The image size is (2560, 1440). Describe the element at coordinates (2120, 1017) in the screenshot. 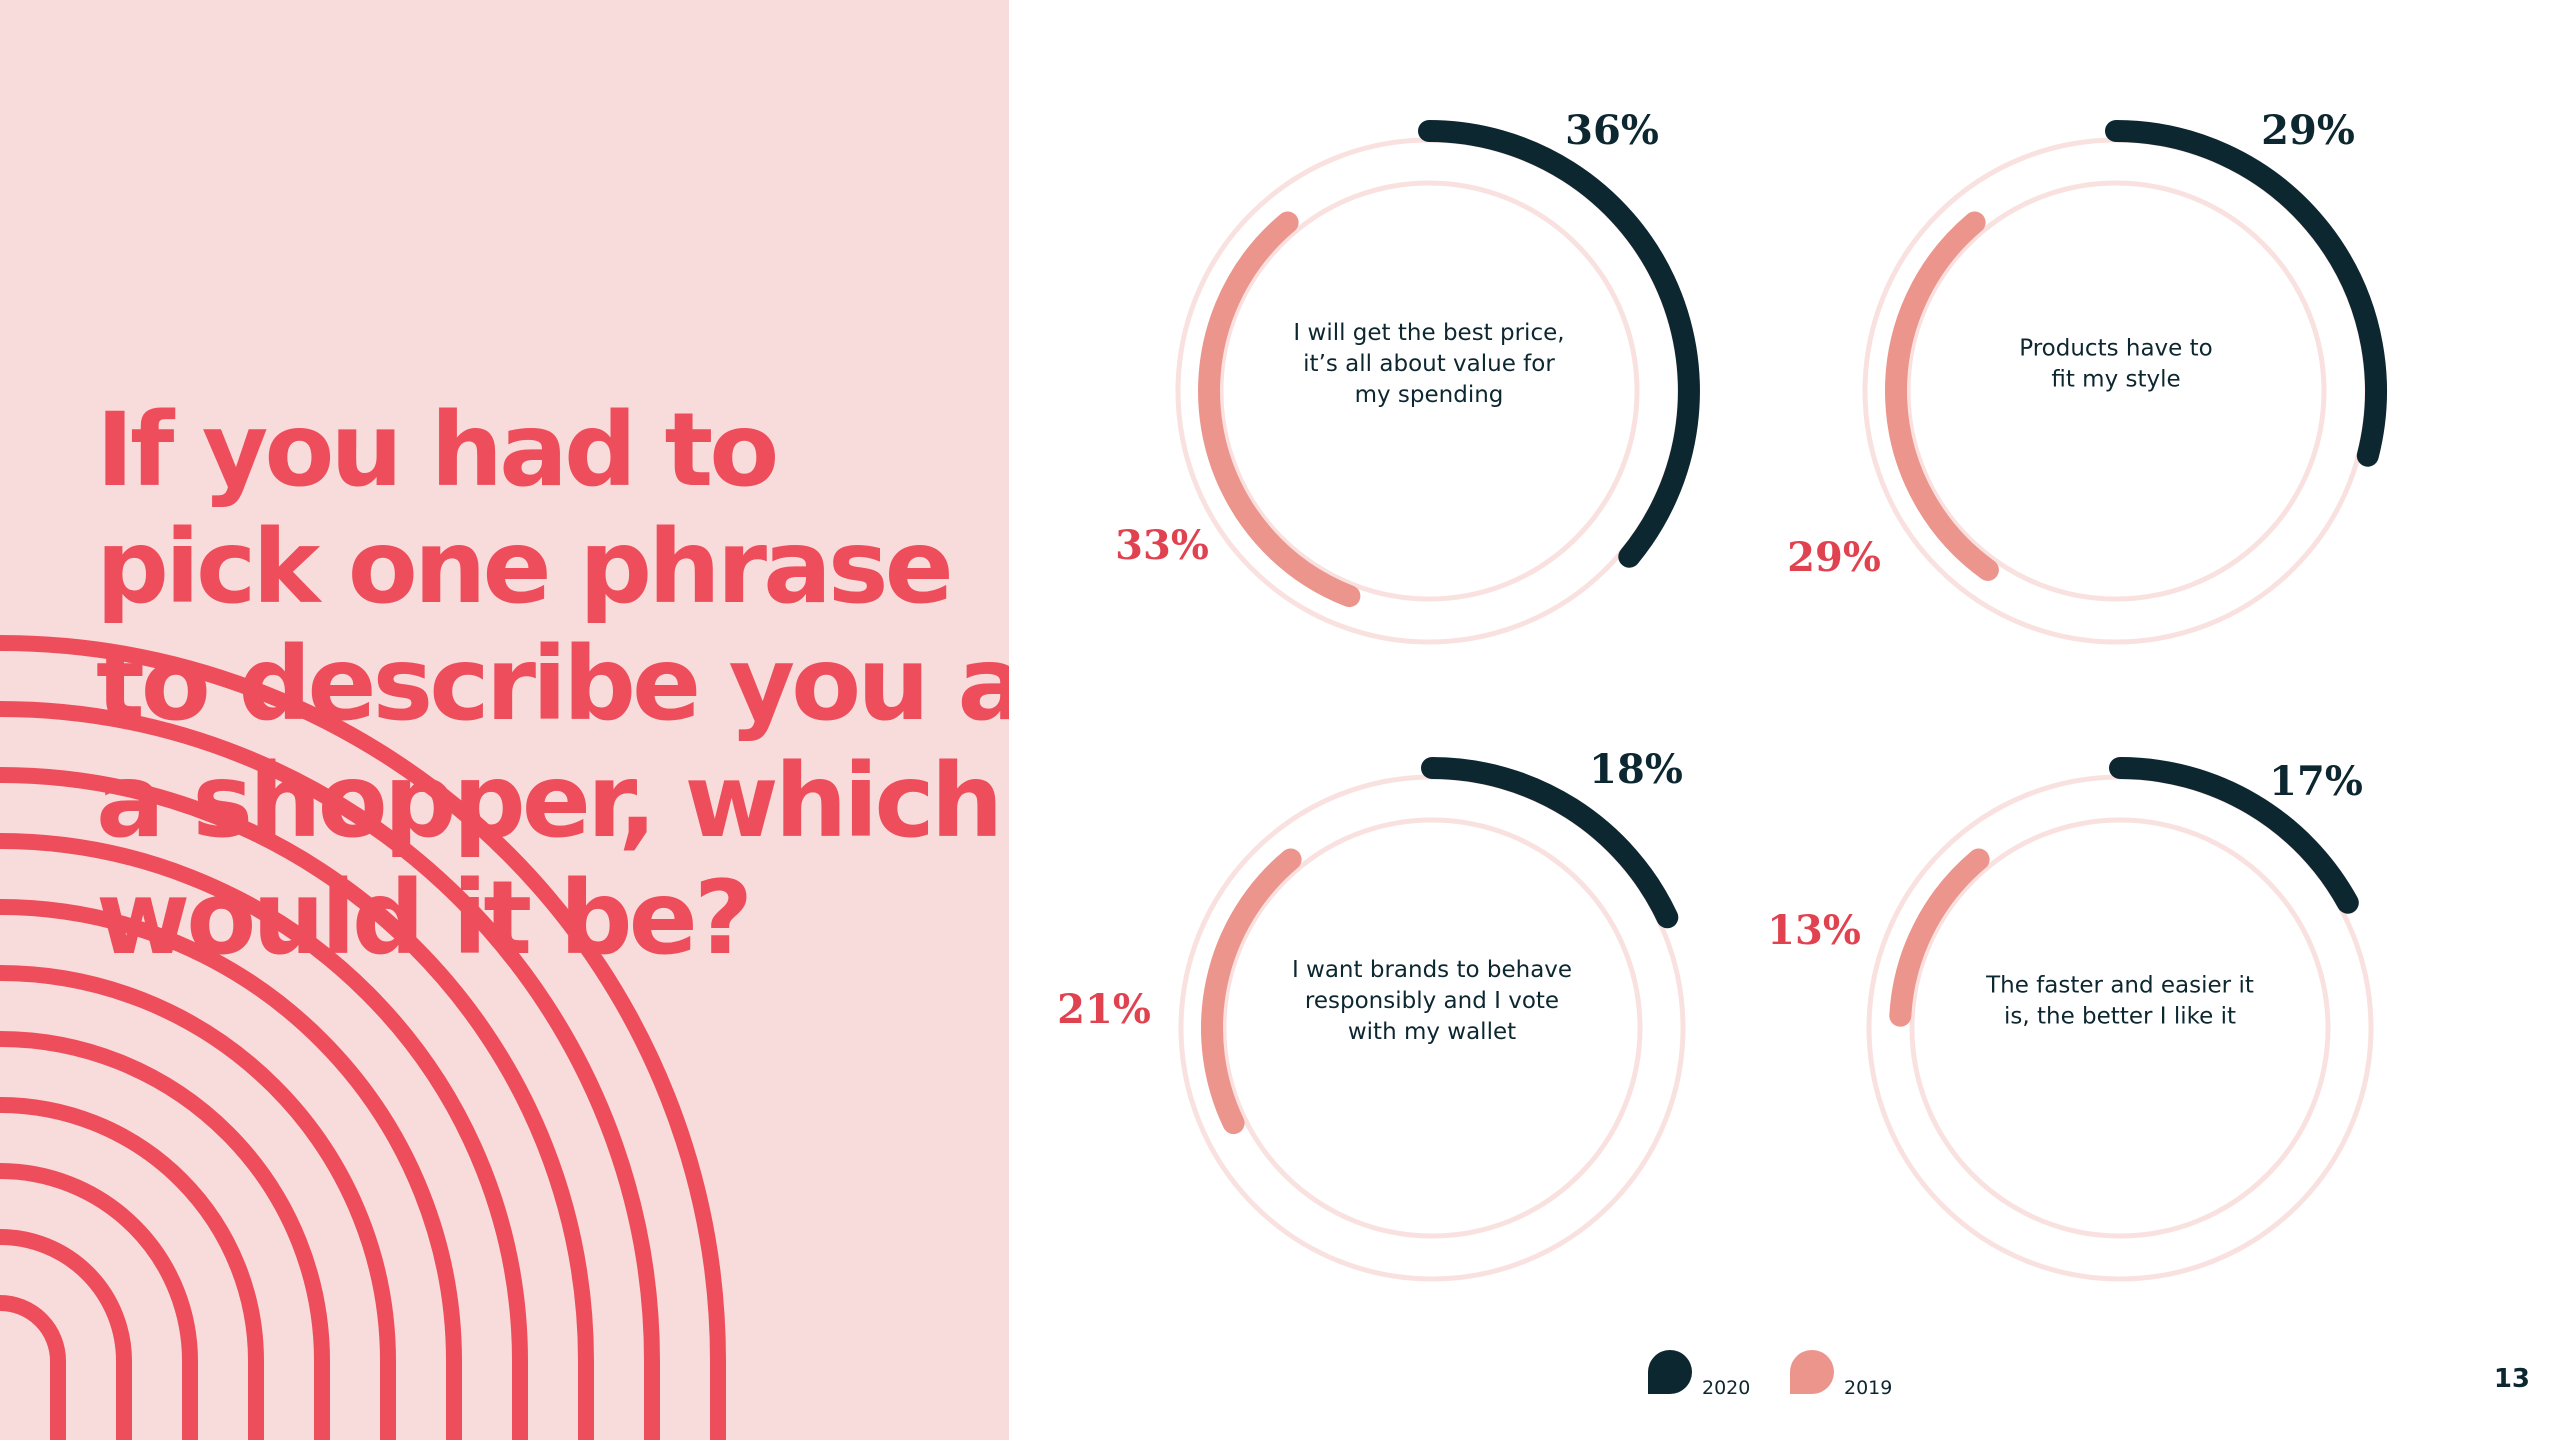

I see `chart-caption-line: is, the better I like it` at that location.